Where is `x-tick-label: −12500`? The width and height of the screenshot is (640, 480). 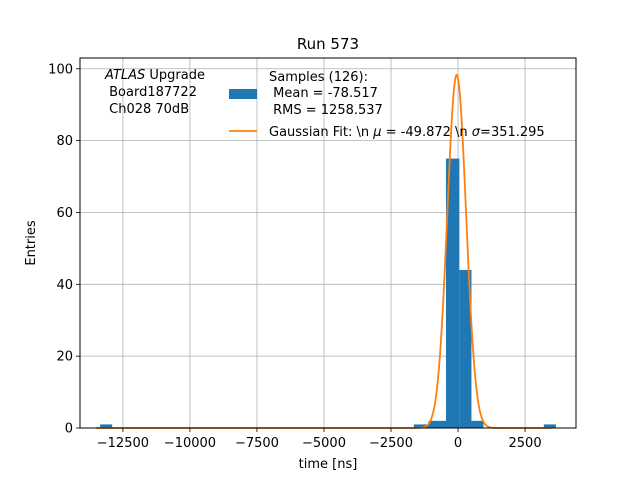
x-tick-label: −12500 is located at coordinates (123, 443).